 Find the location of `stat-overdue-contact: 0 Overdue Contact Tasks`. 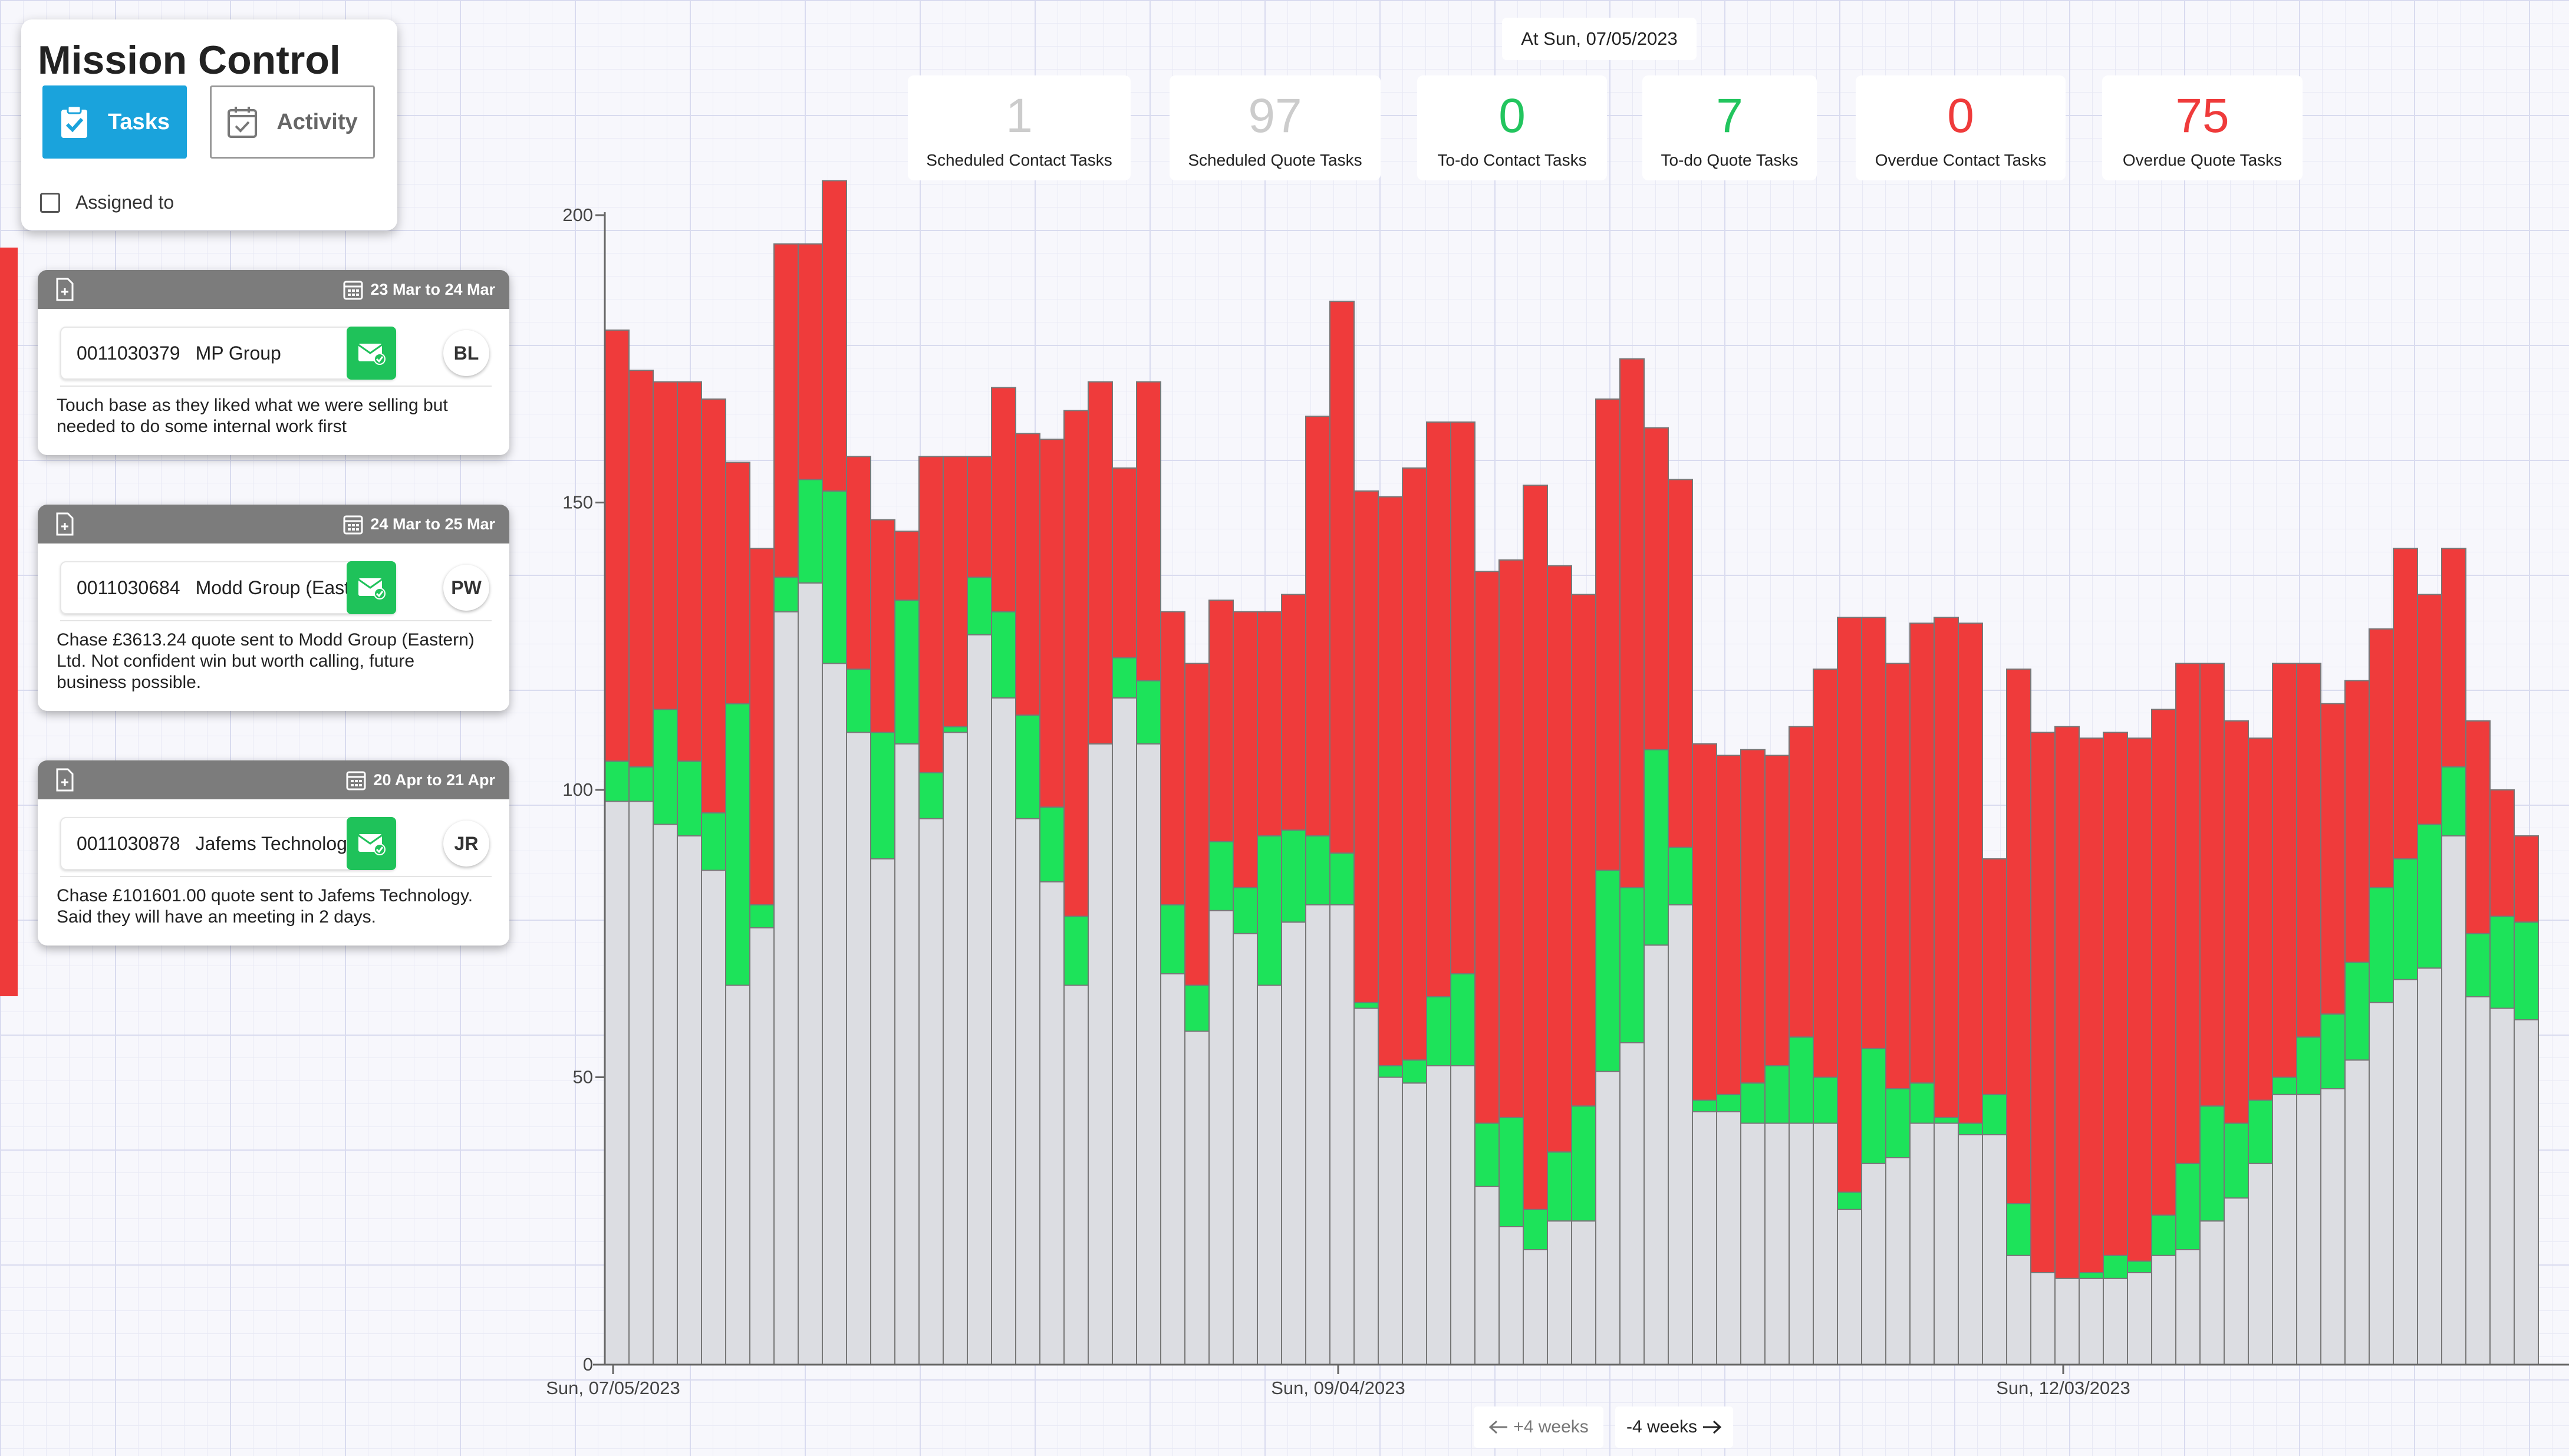

stat-overdue-contact: 0 Overdue Contact Tasks is located at coordinates (1961, 127).